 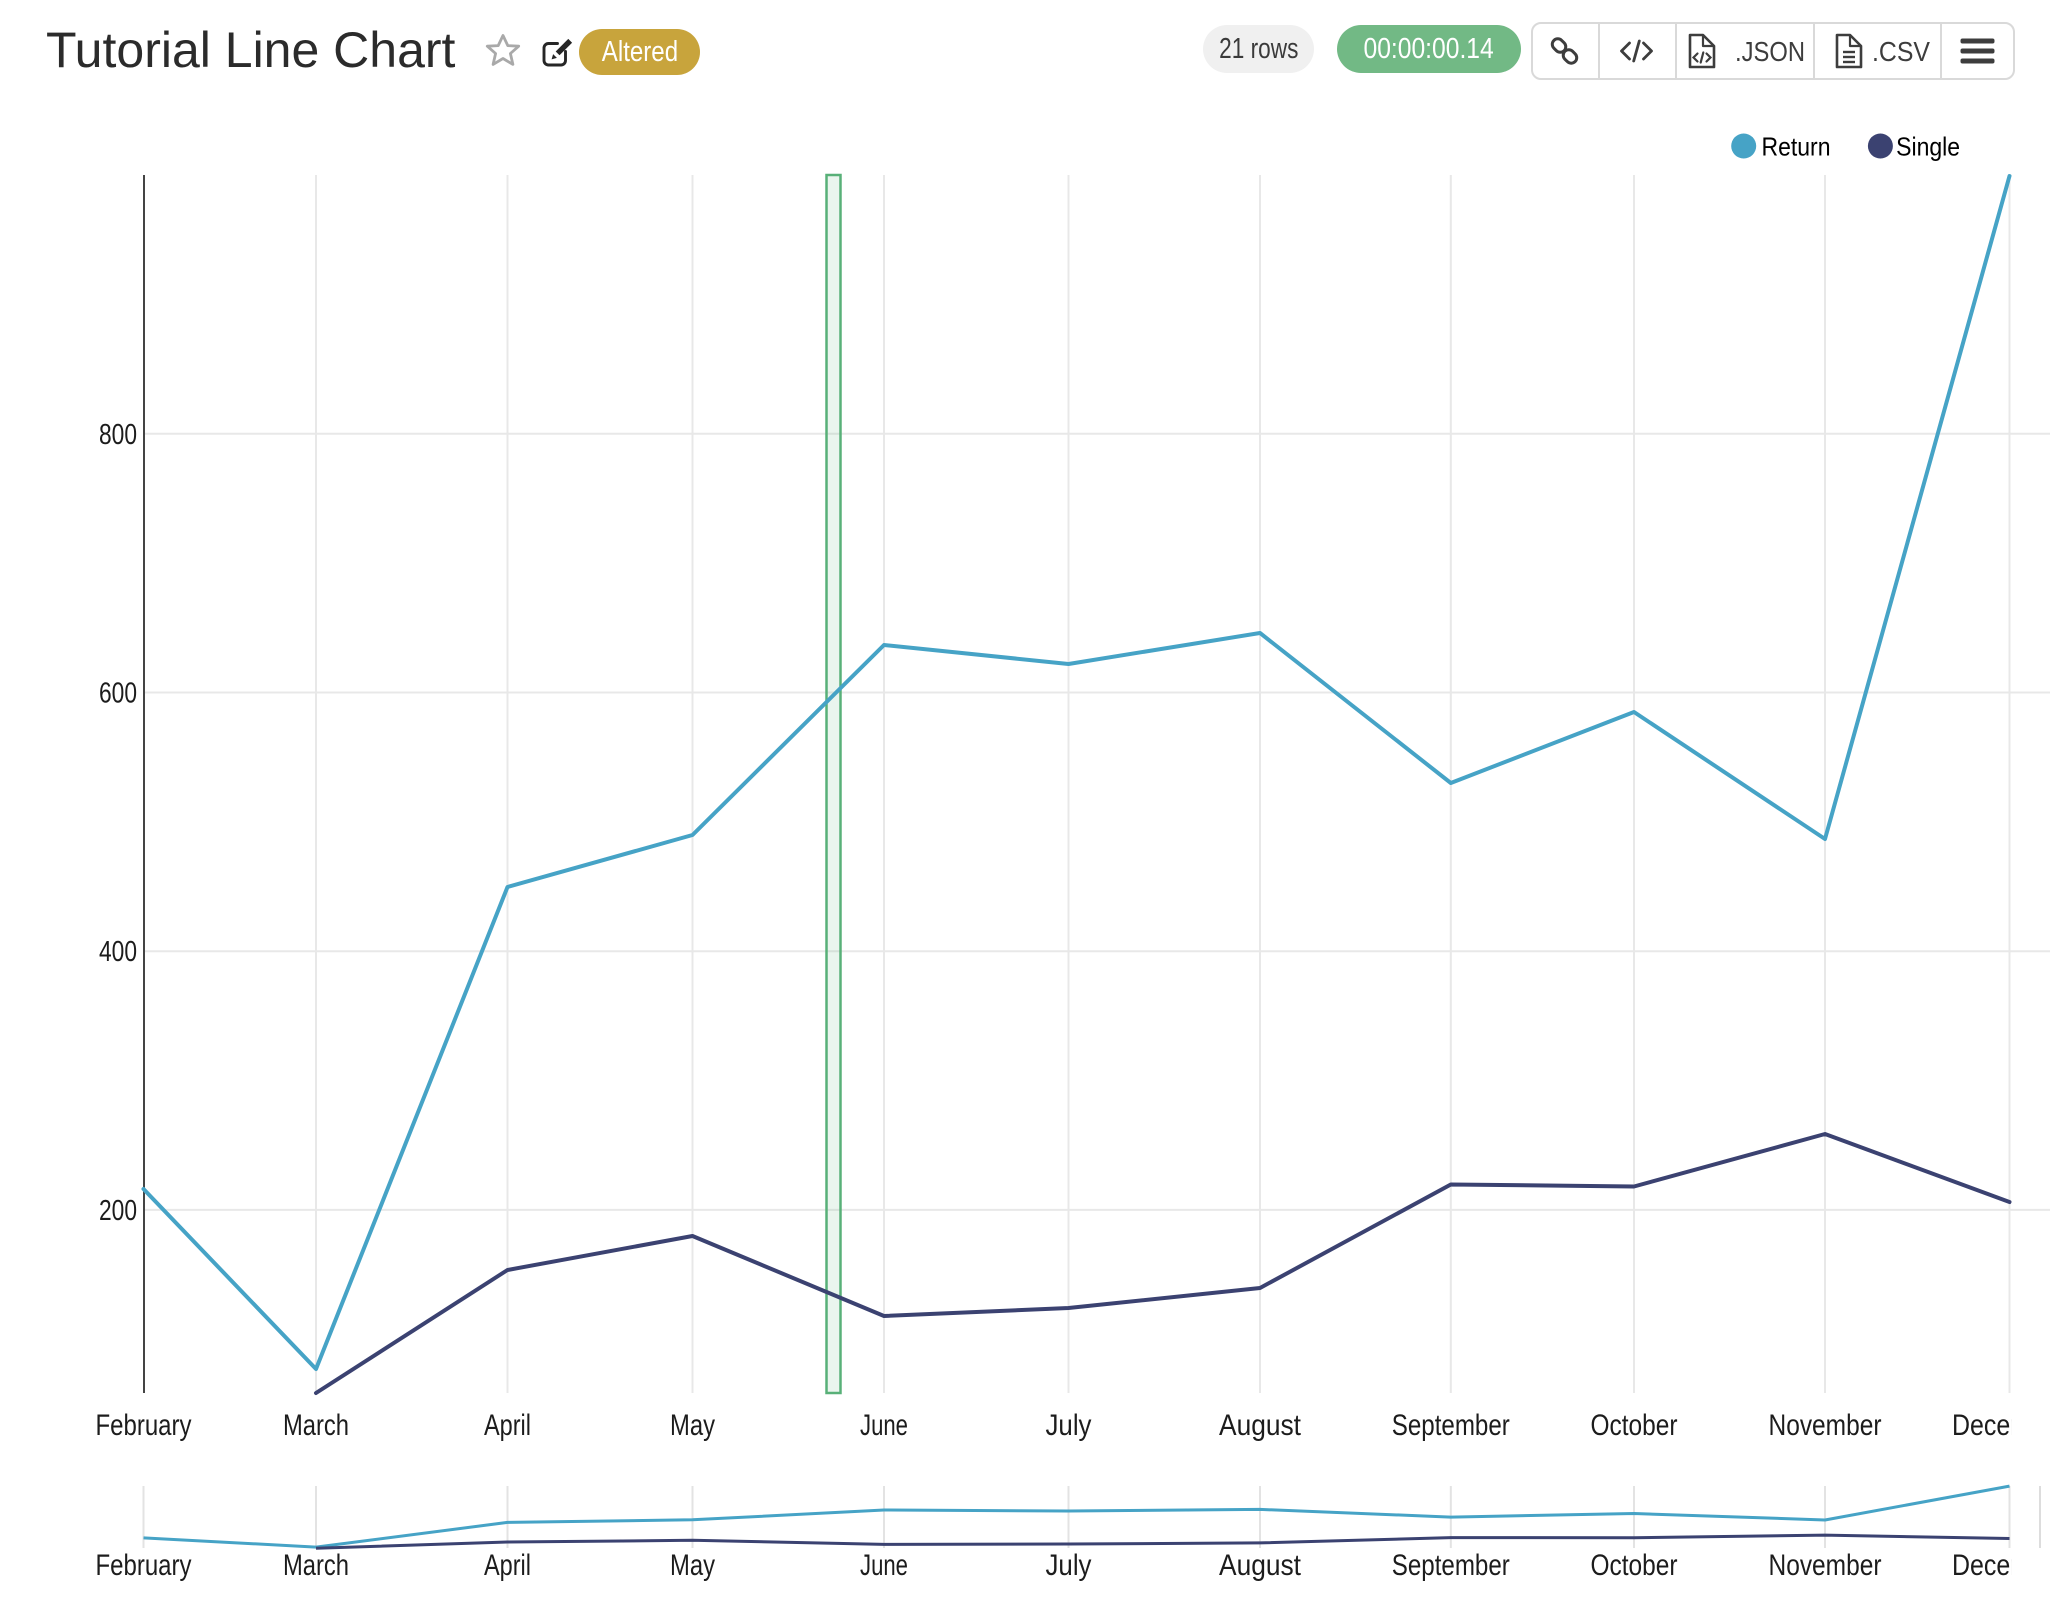 What do you see at coordinates (118, 952) in the screenshot?
I see `svg-text: 400` at bounding box center [118, 952].